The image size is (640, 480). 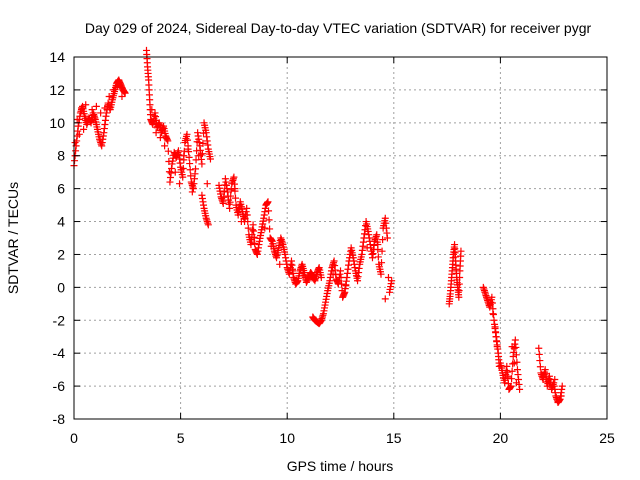 What do you see at coordinates (61, 189) in the screenshot?
I see `y-tick-label: 6` at bounding box center [61, 189].